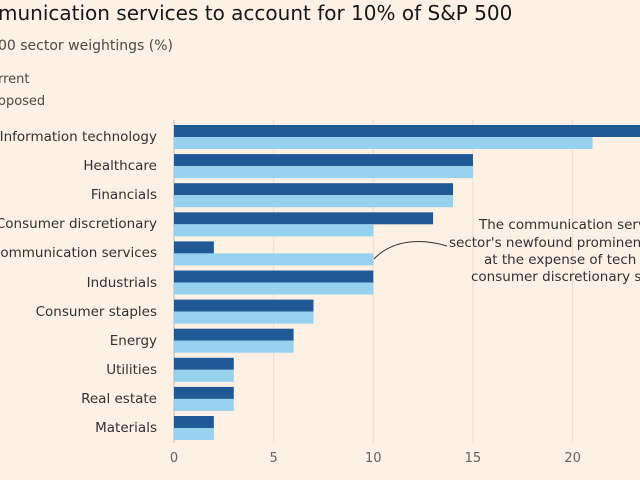 Image resolution: width=640 pixels, height=480 pixels. What do you see at coordinates (562, 260) in the screenshot?
I see `annotation-line-3: at the expense of tech a` at bounding box center [562, 260].